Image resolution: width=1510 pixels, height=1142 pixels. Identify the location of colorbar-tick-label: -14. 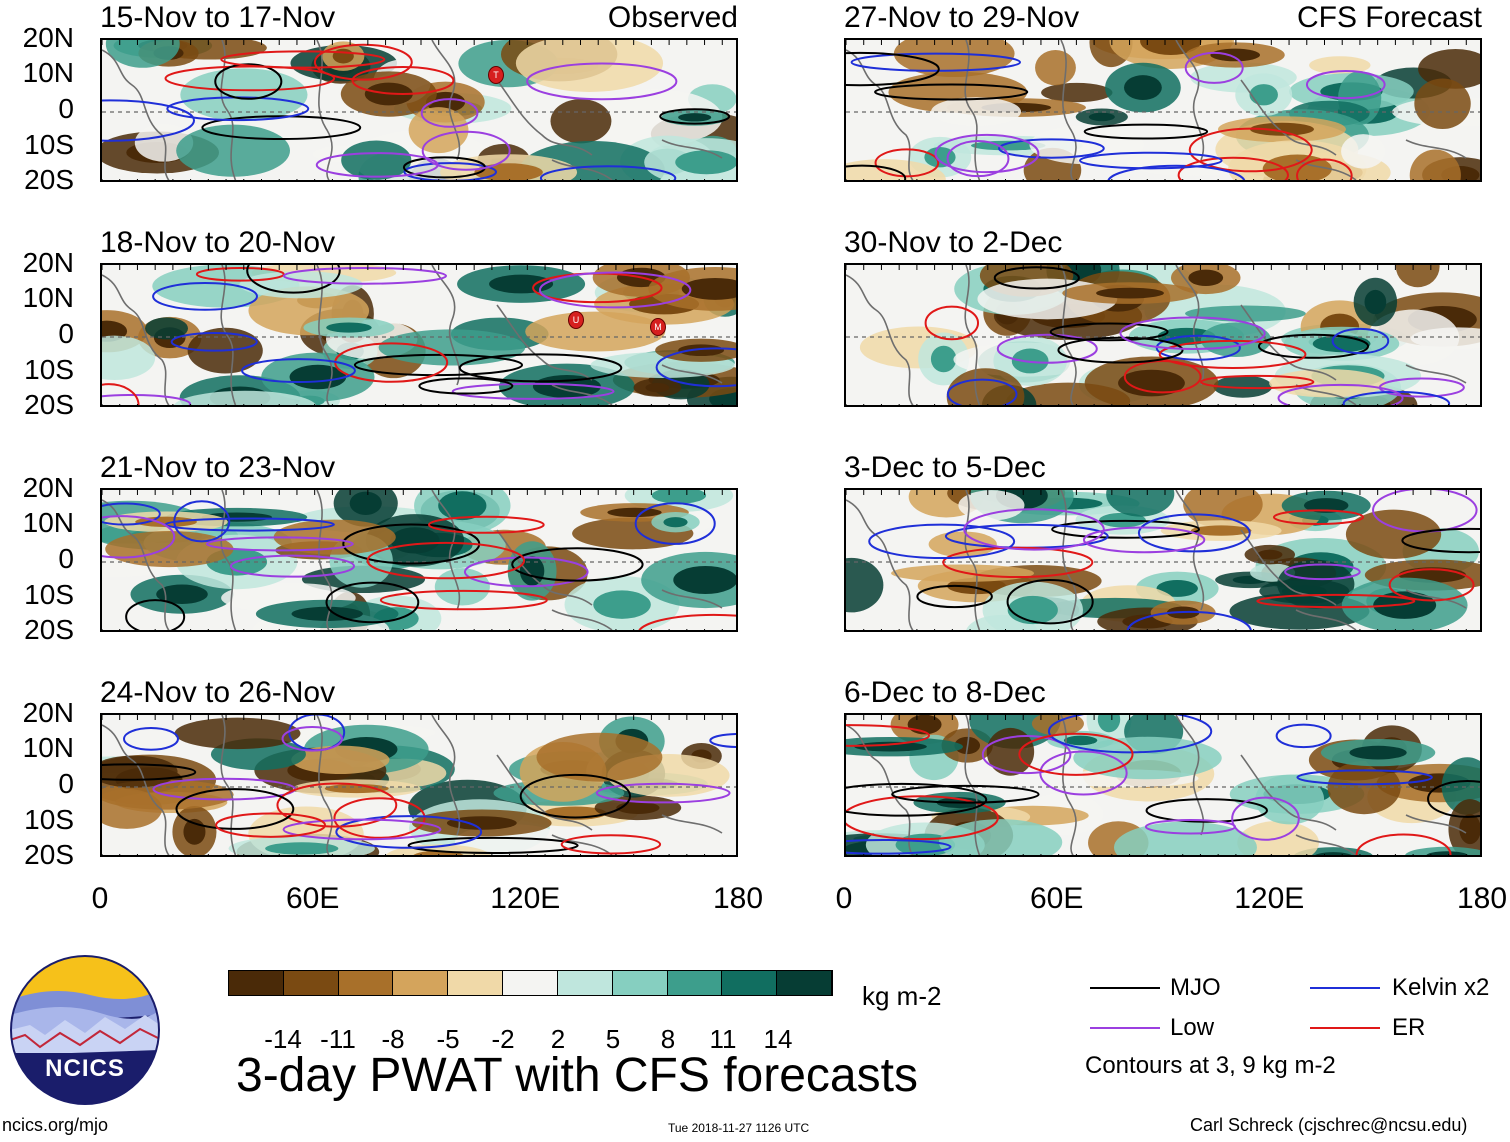
(283, 1039).